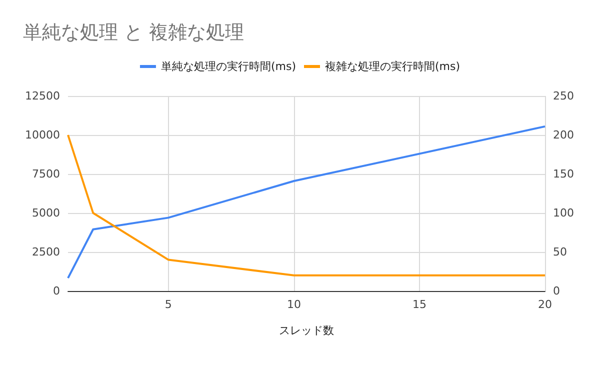 The width and height of the screenshot is (600, 371). I want to click on y2-tick-label: 100, so click(563, 213).